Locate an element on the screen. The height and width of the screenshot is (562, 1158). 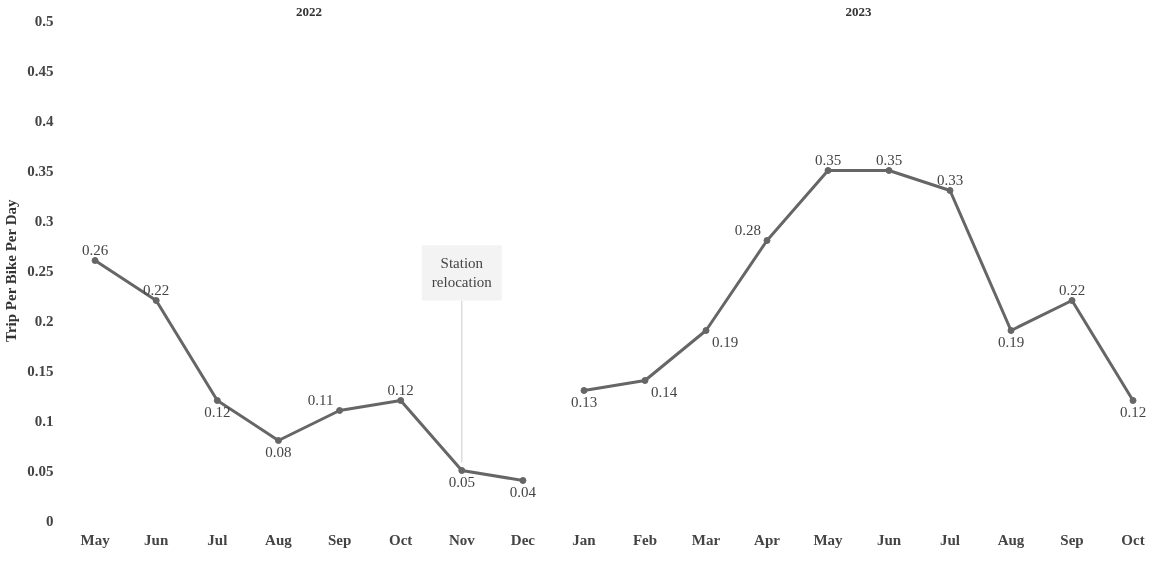
y-axis-title: Trip Per Bike Per Day is located at coordinates (11, 271).